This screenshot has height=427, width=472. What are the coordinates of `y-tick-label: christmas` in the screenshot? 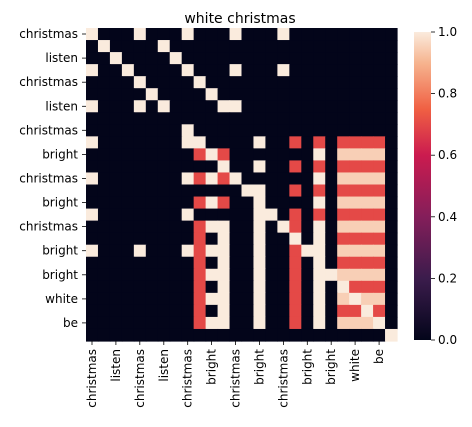 It's located at (48, 82).